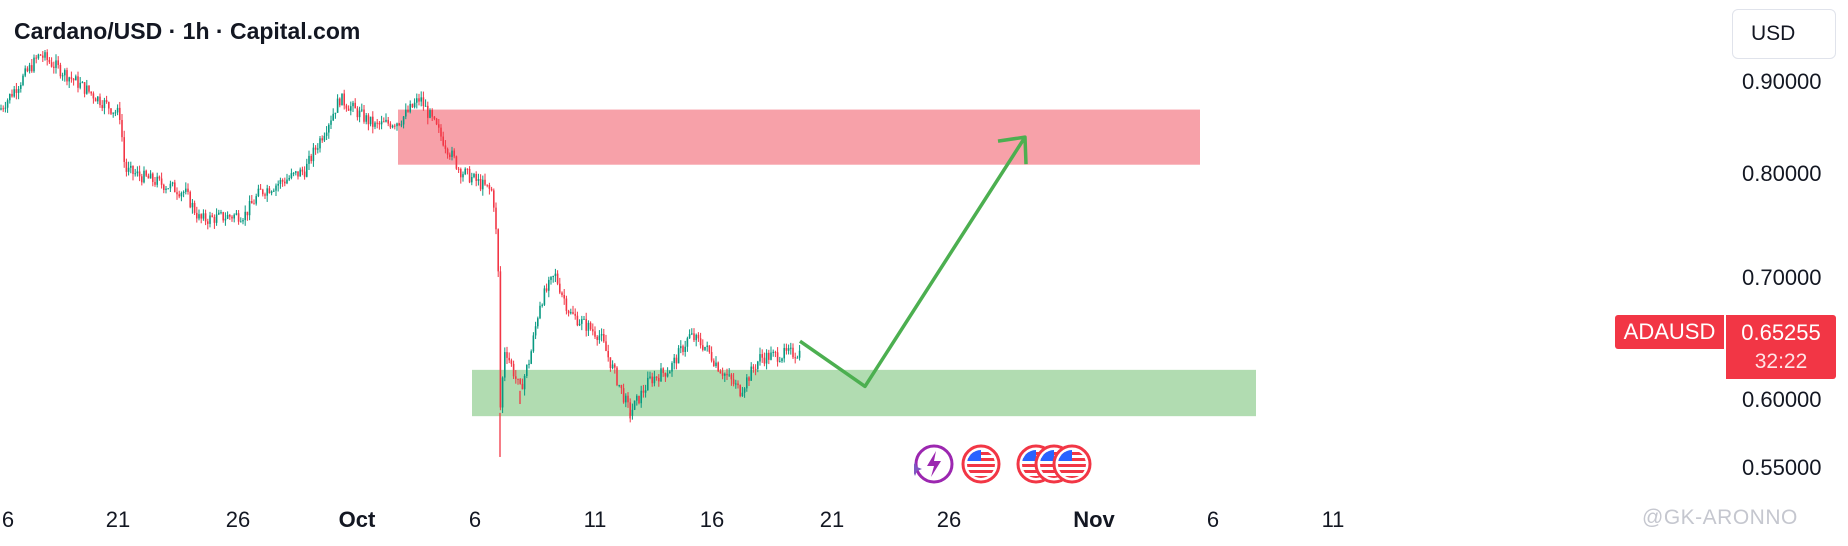  Describe the element at coordinates (1784, 34) in the screenshot. I see `currency-selector: USD` at that location.